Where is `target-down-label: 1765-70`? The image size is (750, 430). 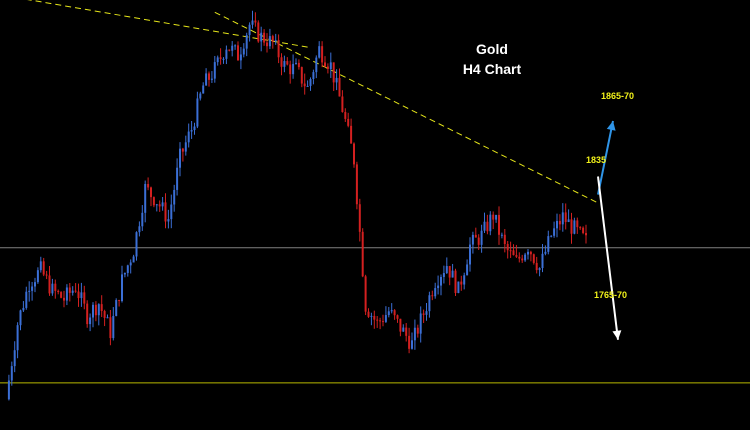 target-down-label: 1765-70 is located at coordinates (611, 295).